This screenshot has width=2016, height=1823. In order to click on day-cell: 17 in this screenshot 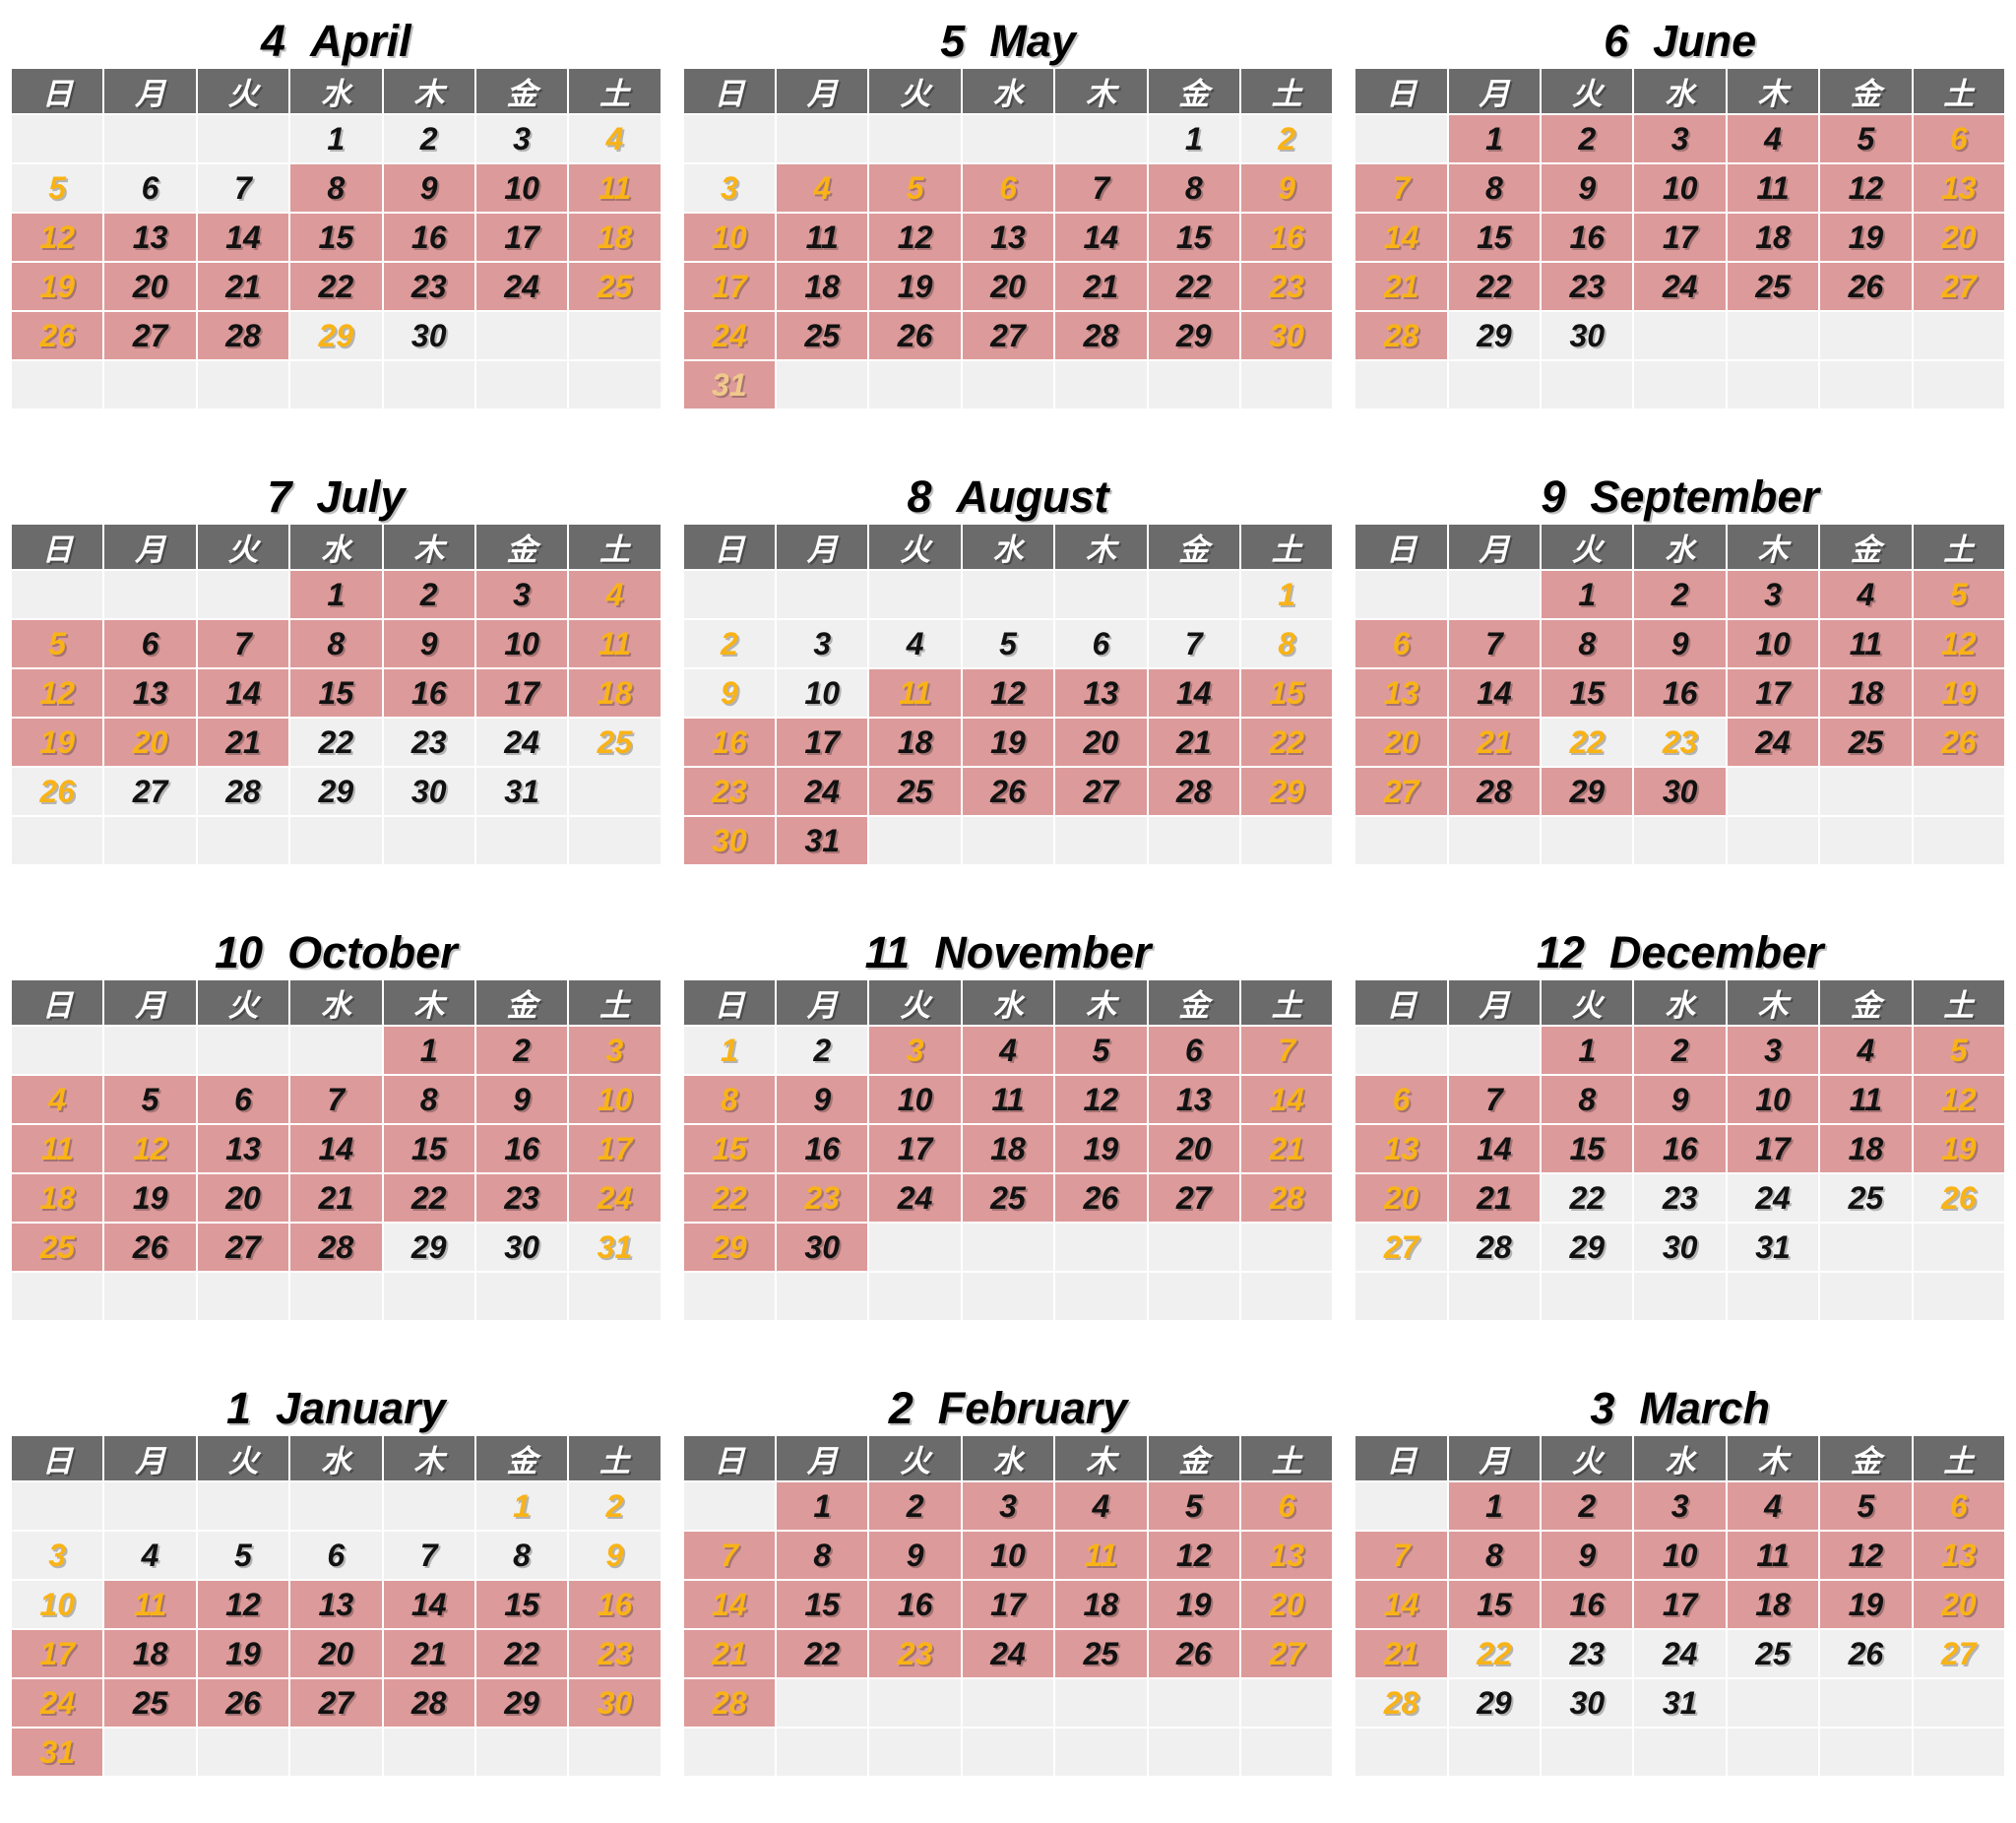, I will do `click(615, 1148)`.